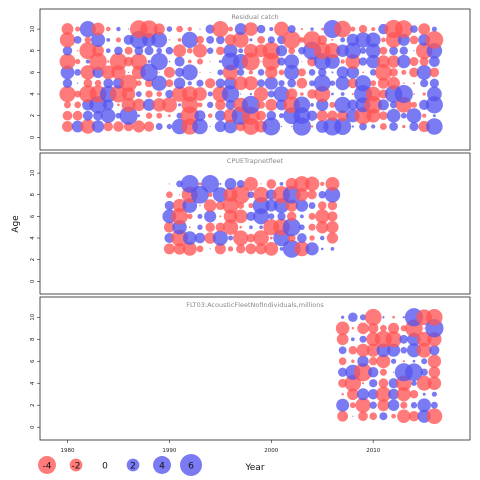 This screenshot has height=480, width=480. What do you see at coordinates (47, 467) in the screenshot?
I see `legend-label: -4` at bounding box center [47, 467].